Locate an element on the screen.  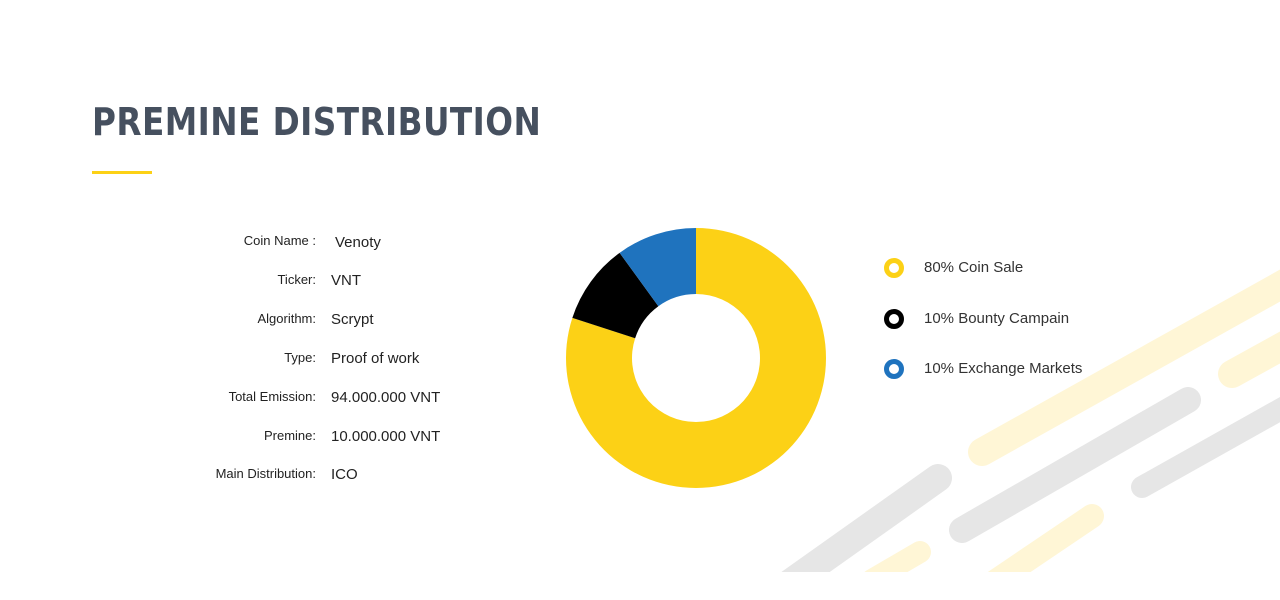
info-row: Ticker: is located at coordinates (158, 282).